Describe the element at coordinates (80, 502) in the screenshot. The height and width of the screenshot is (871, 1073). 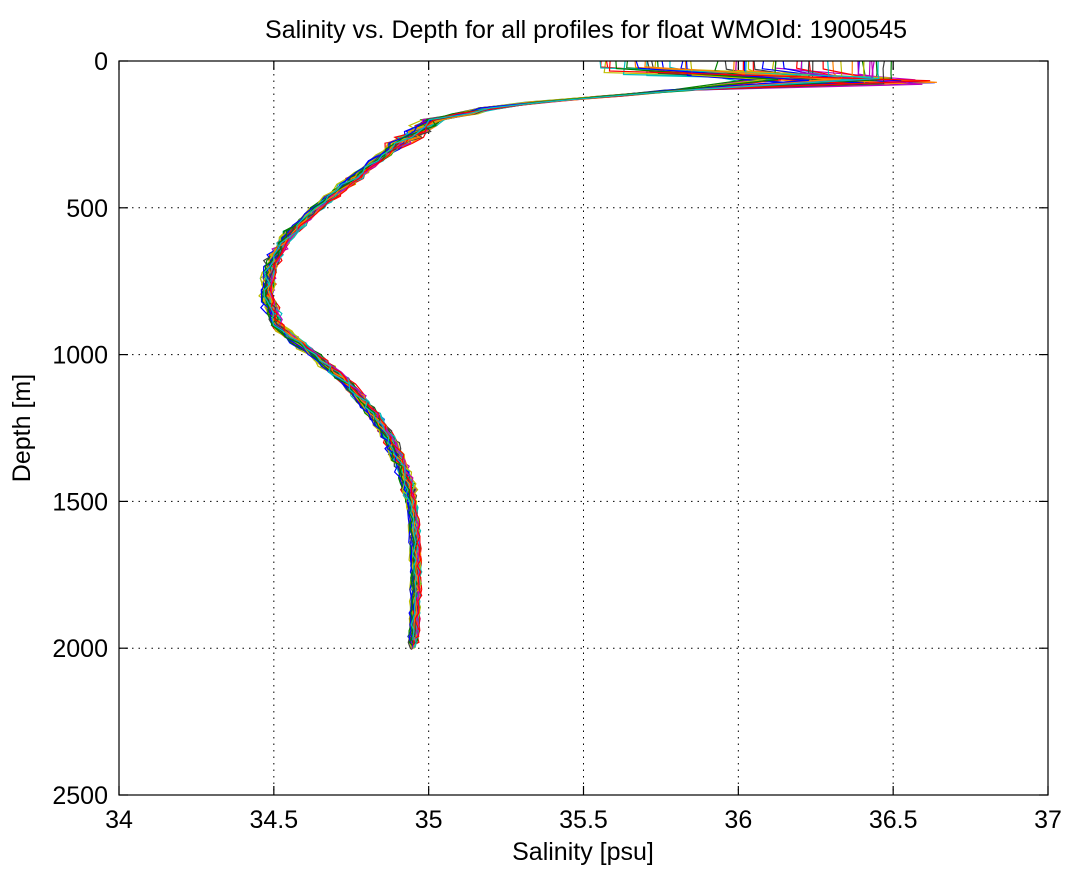
I see `y-tick-label: 1500` at that location.